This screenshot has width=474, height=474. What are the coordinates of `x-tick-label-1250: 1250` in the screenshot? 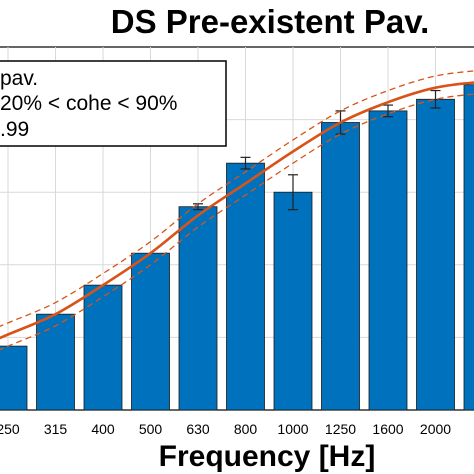 It's located at (340, 429).